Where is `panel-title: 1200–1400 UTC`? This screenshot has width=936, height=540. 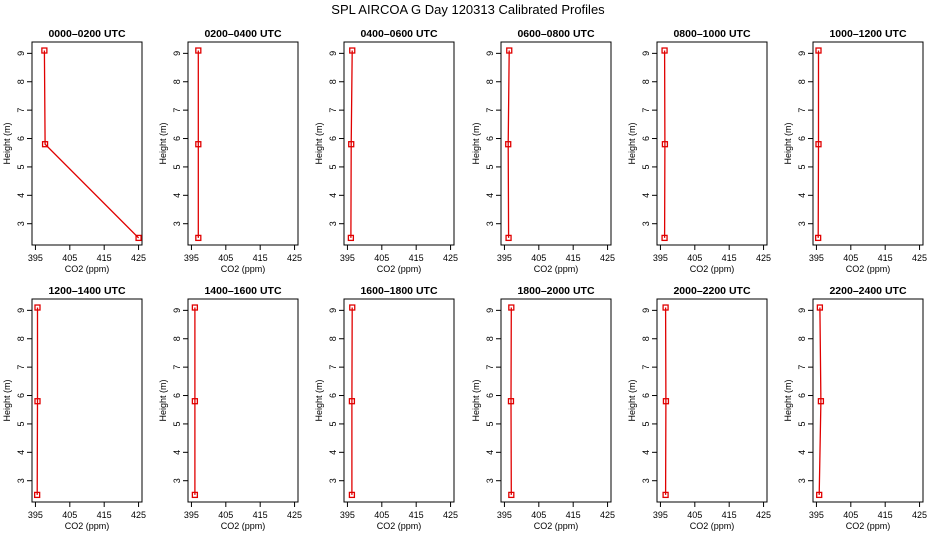 panel-title: 1200–1400 UTC is located at coordinates (86, 291).